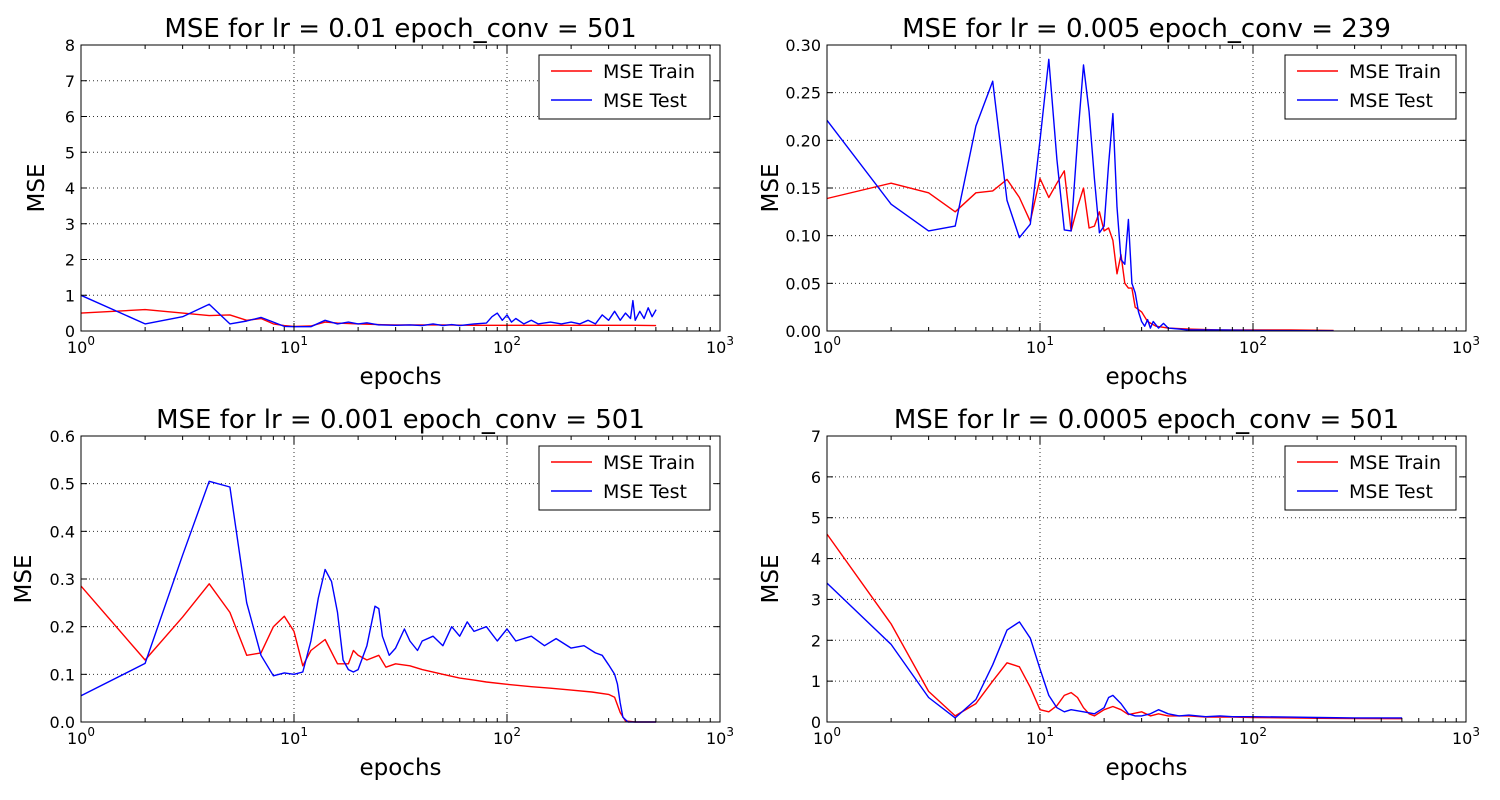 This screenshot has width=1500, height=800. I want to click on y-tick-label: 0.4, so click(62, 531).